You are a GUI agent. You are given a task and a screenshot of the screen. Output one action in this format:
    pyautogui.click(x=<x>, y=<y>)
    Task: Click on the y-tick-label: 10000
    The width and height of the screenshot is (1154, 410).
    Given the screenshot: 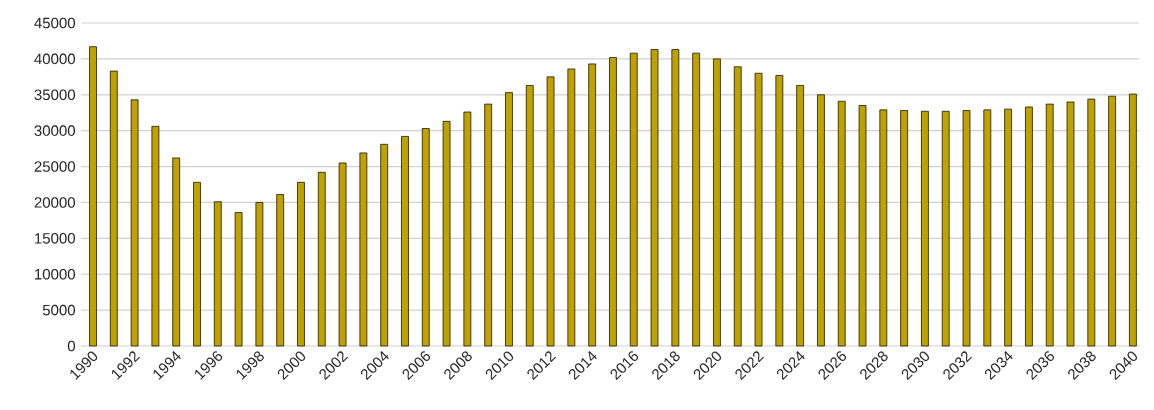 What is the action you would take?
    pyautogui.click(x=55, y=274)
    